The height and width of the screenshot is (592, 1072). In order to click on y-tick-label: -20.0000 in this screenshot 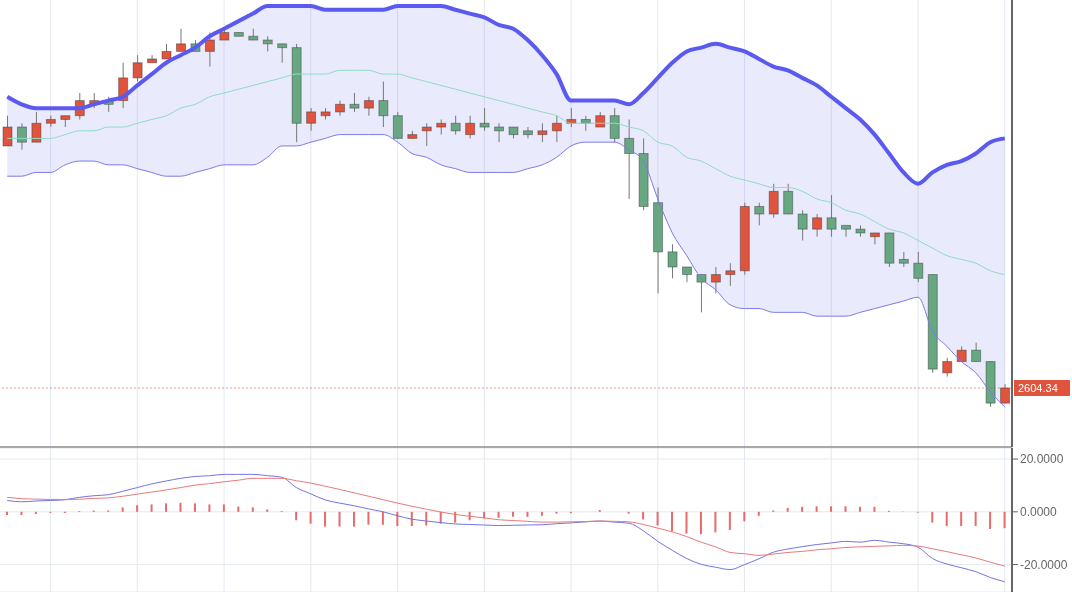, I will do `click(1044, 564)`.